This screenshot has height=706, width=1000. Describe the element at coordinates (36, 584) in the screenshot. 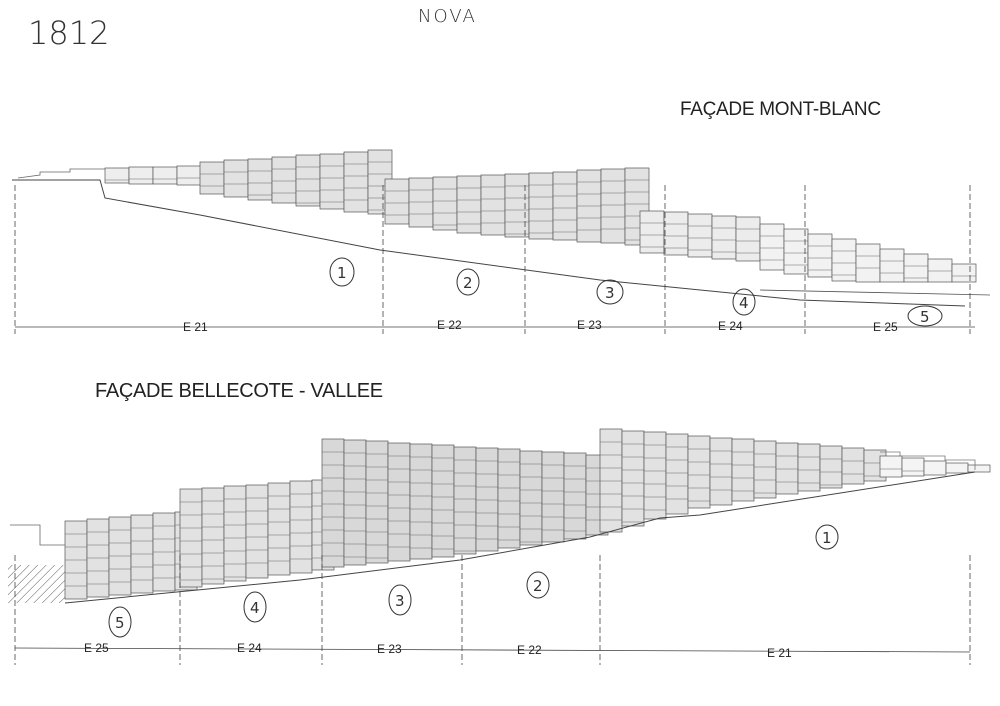

I see `bottom-hatched-ground` at that location.